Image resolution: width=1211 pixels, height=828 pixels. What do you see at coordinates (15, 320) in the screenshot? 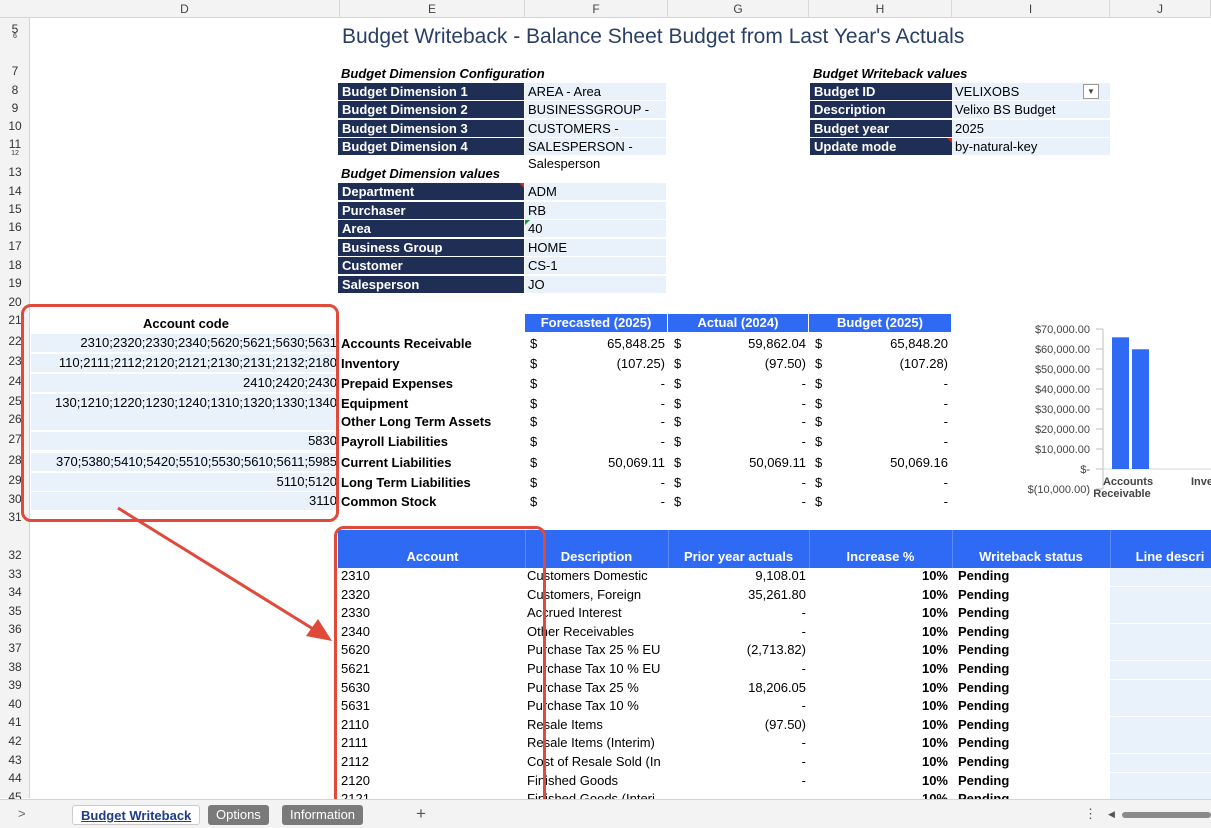
I see `row-header: 21` at bounding box center [15, 320].